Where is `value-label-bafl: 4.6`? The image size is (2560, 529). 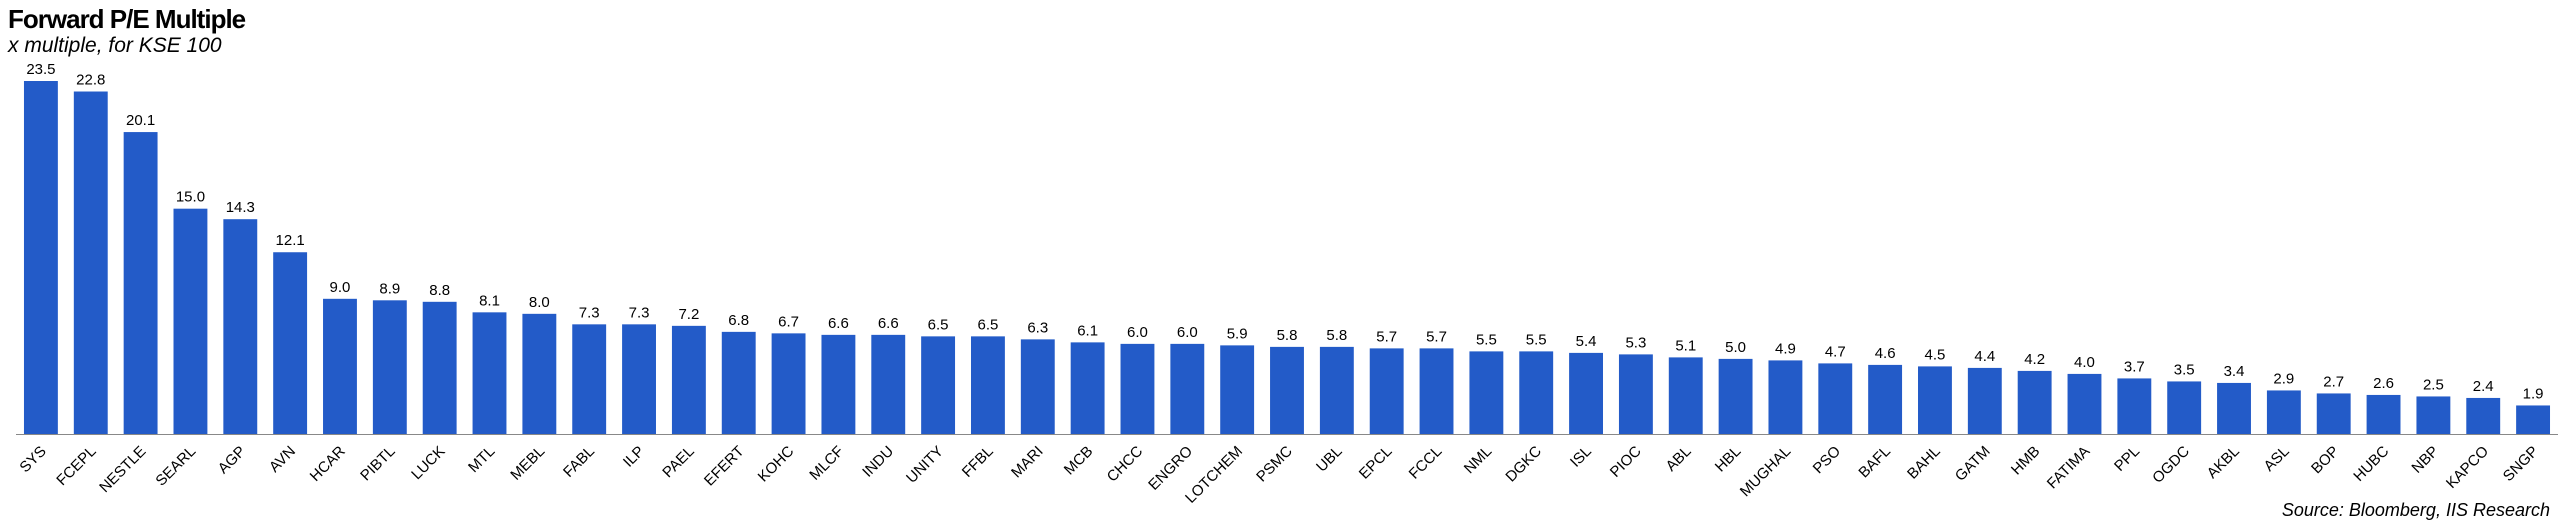
value-label-bafl: 4.6 is located at coordinates (1885, 353).